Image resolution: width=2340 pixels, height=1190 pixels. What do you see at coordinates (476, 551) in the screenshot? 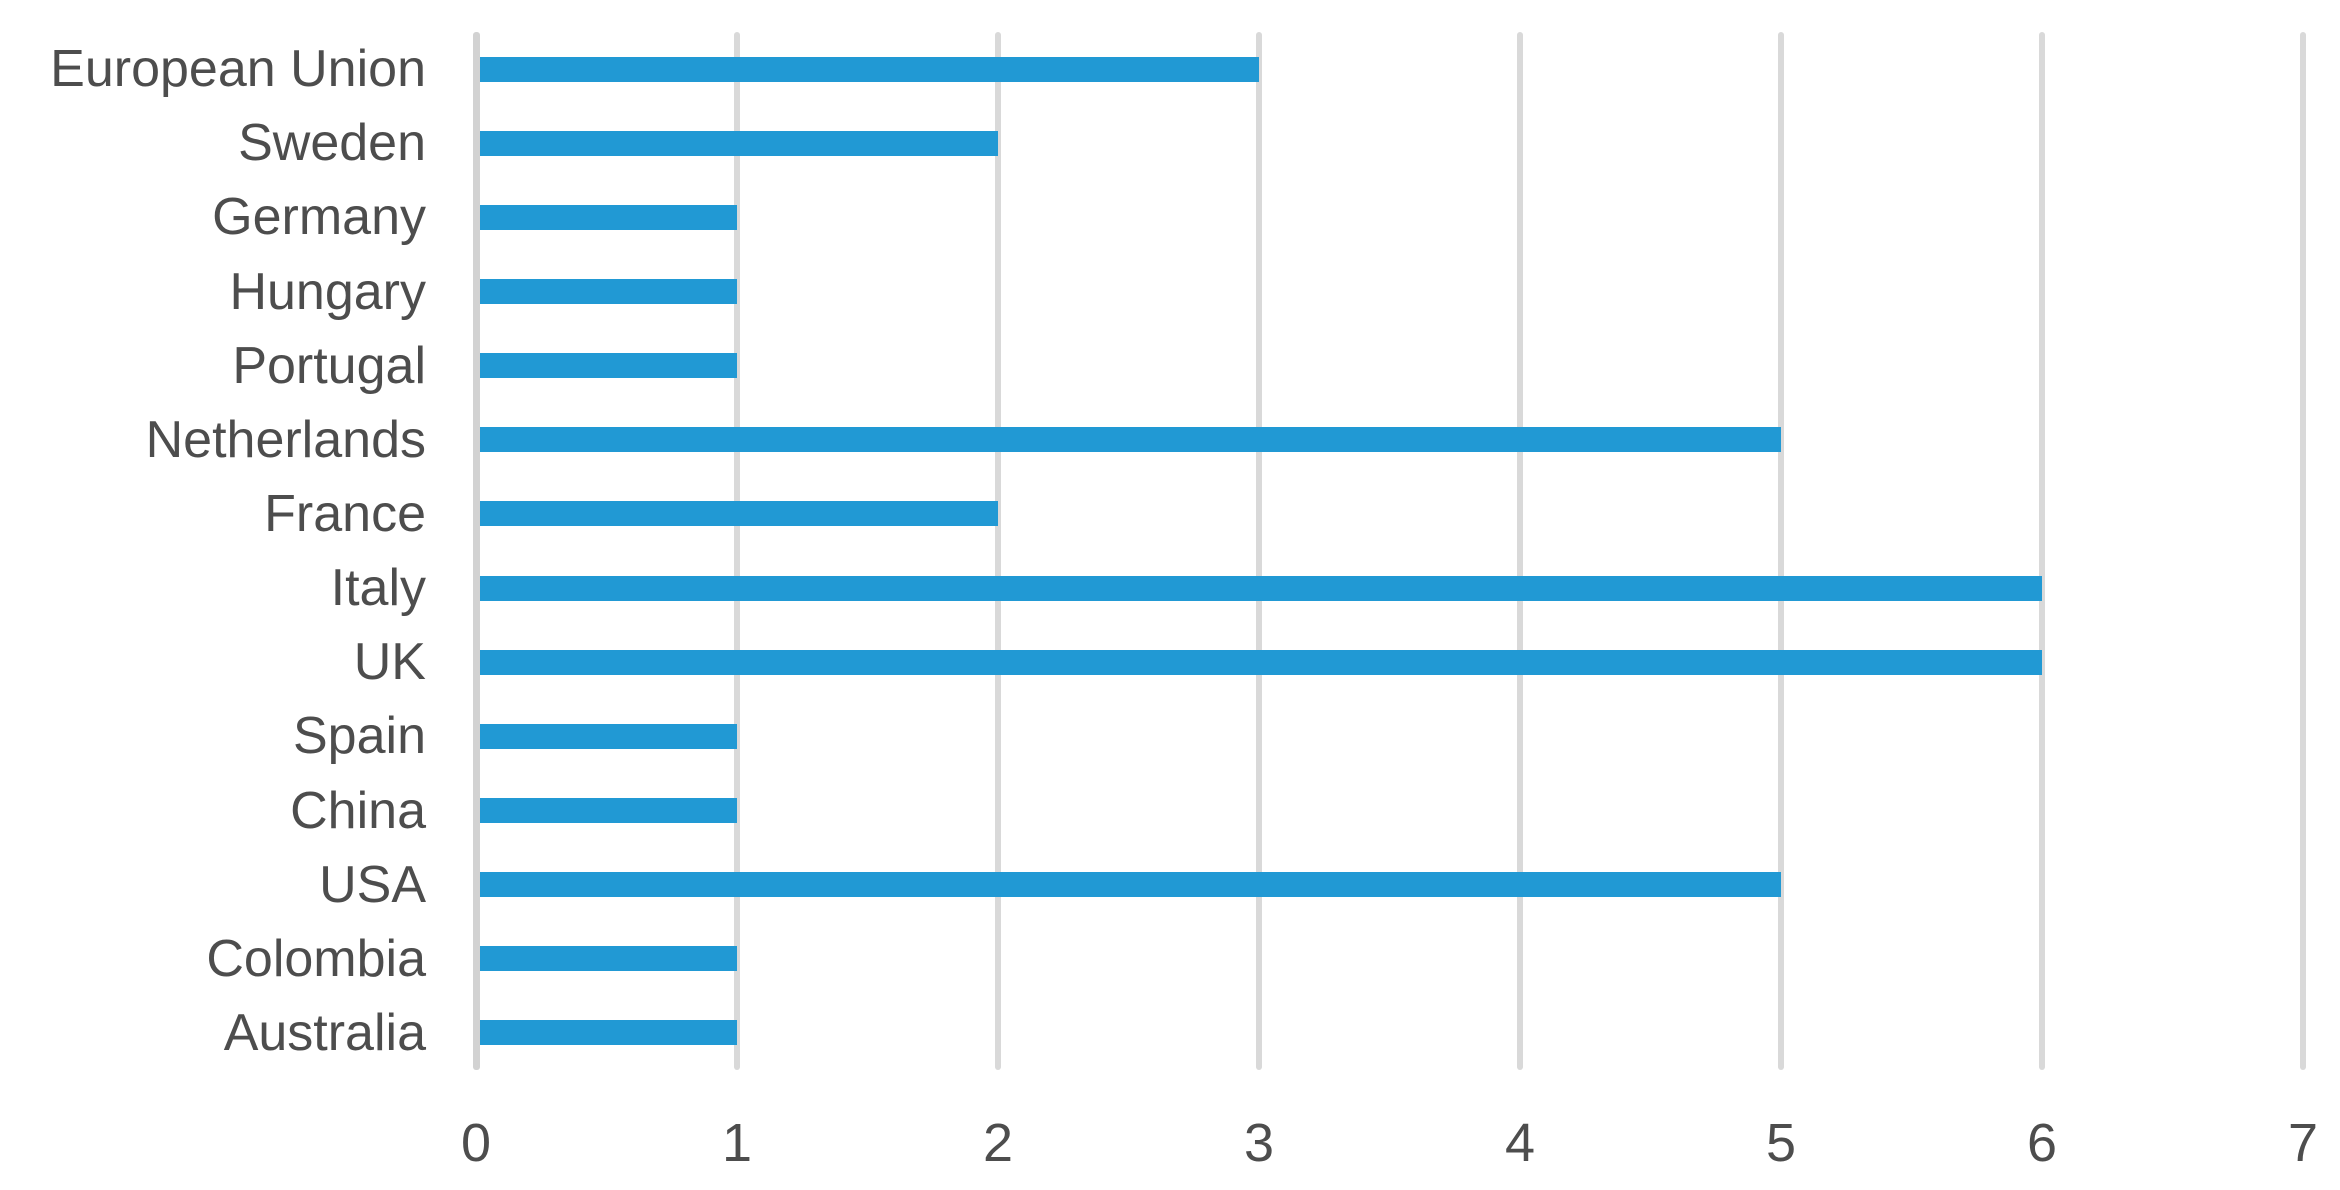
I see `y-axis-line` at bounding box center [476, 551].